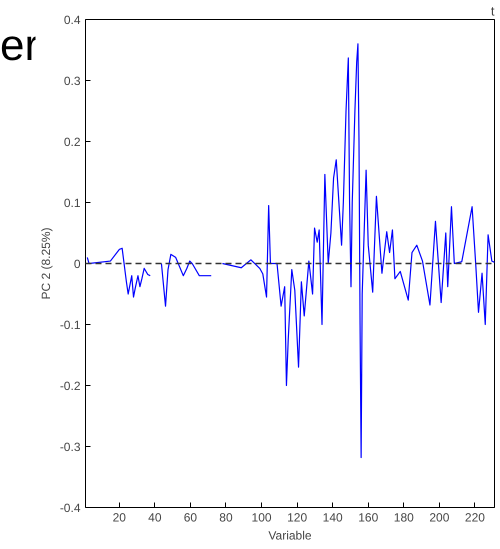  Describe the element at coordinates (155, 517) in the screenshot. I see `x-tick-label: 40` at that location.